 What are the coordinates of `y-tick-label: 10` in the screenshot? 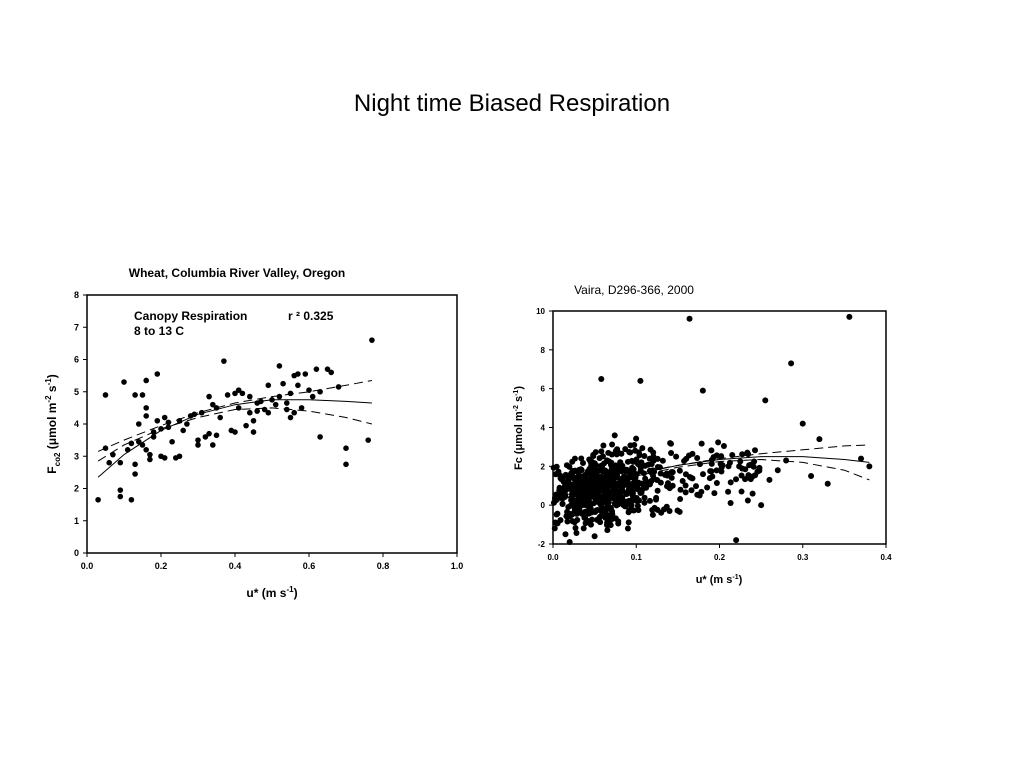 It's located at (540, 311).